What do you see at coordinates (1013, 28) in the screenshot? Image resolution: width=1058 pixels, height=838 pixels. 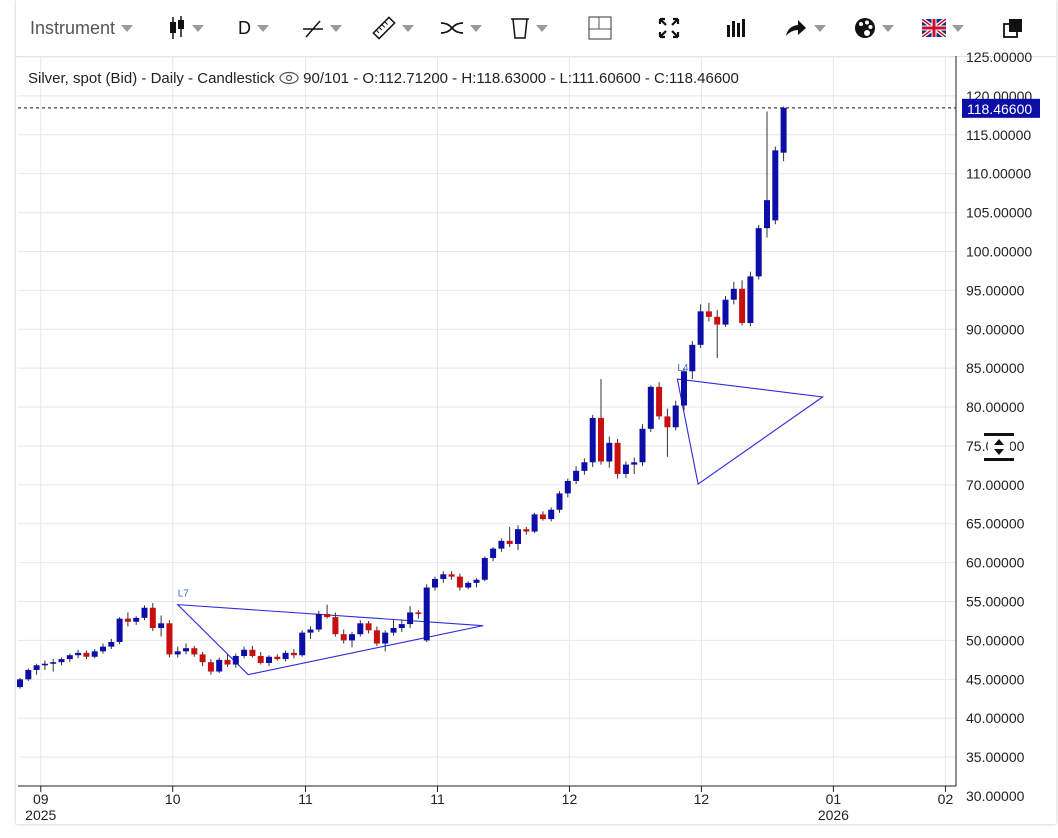 I see `popout-button` at bounding box center [1013, 28].